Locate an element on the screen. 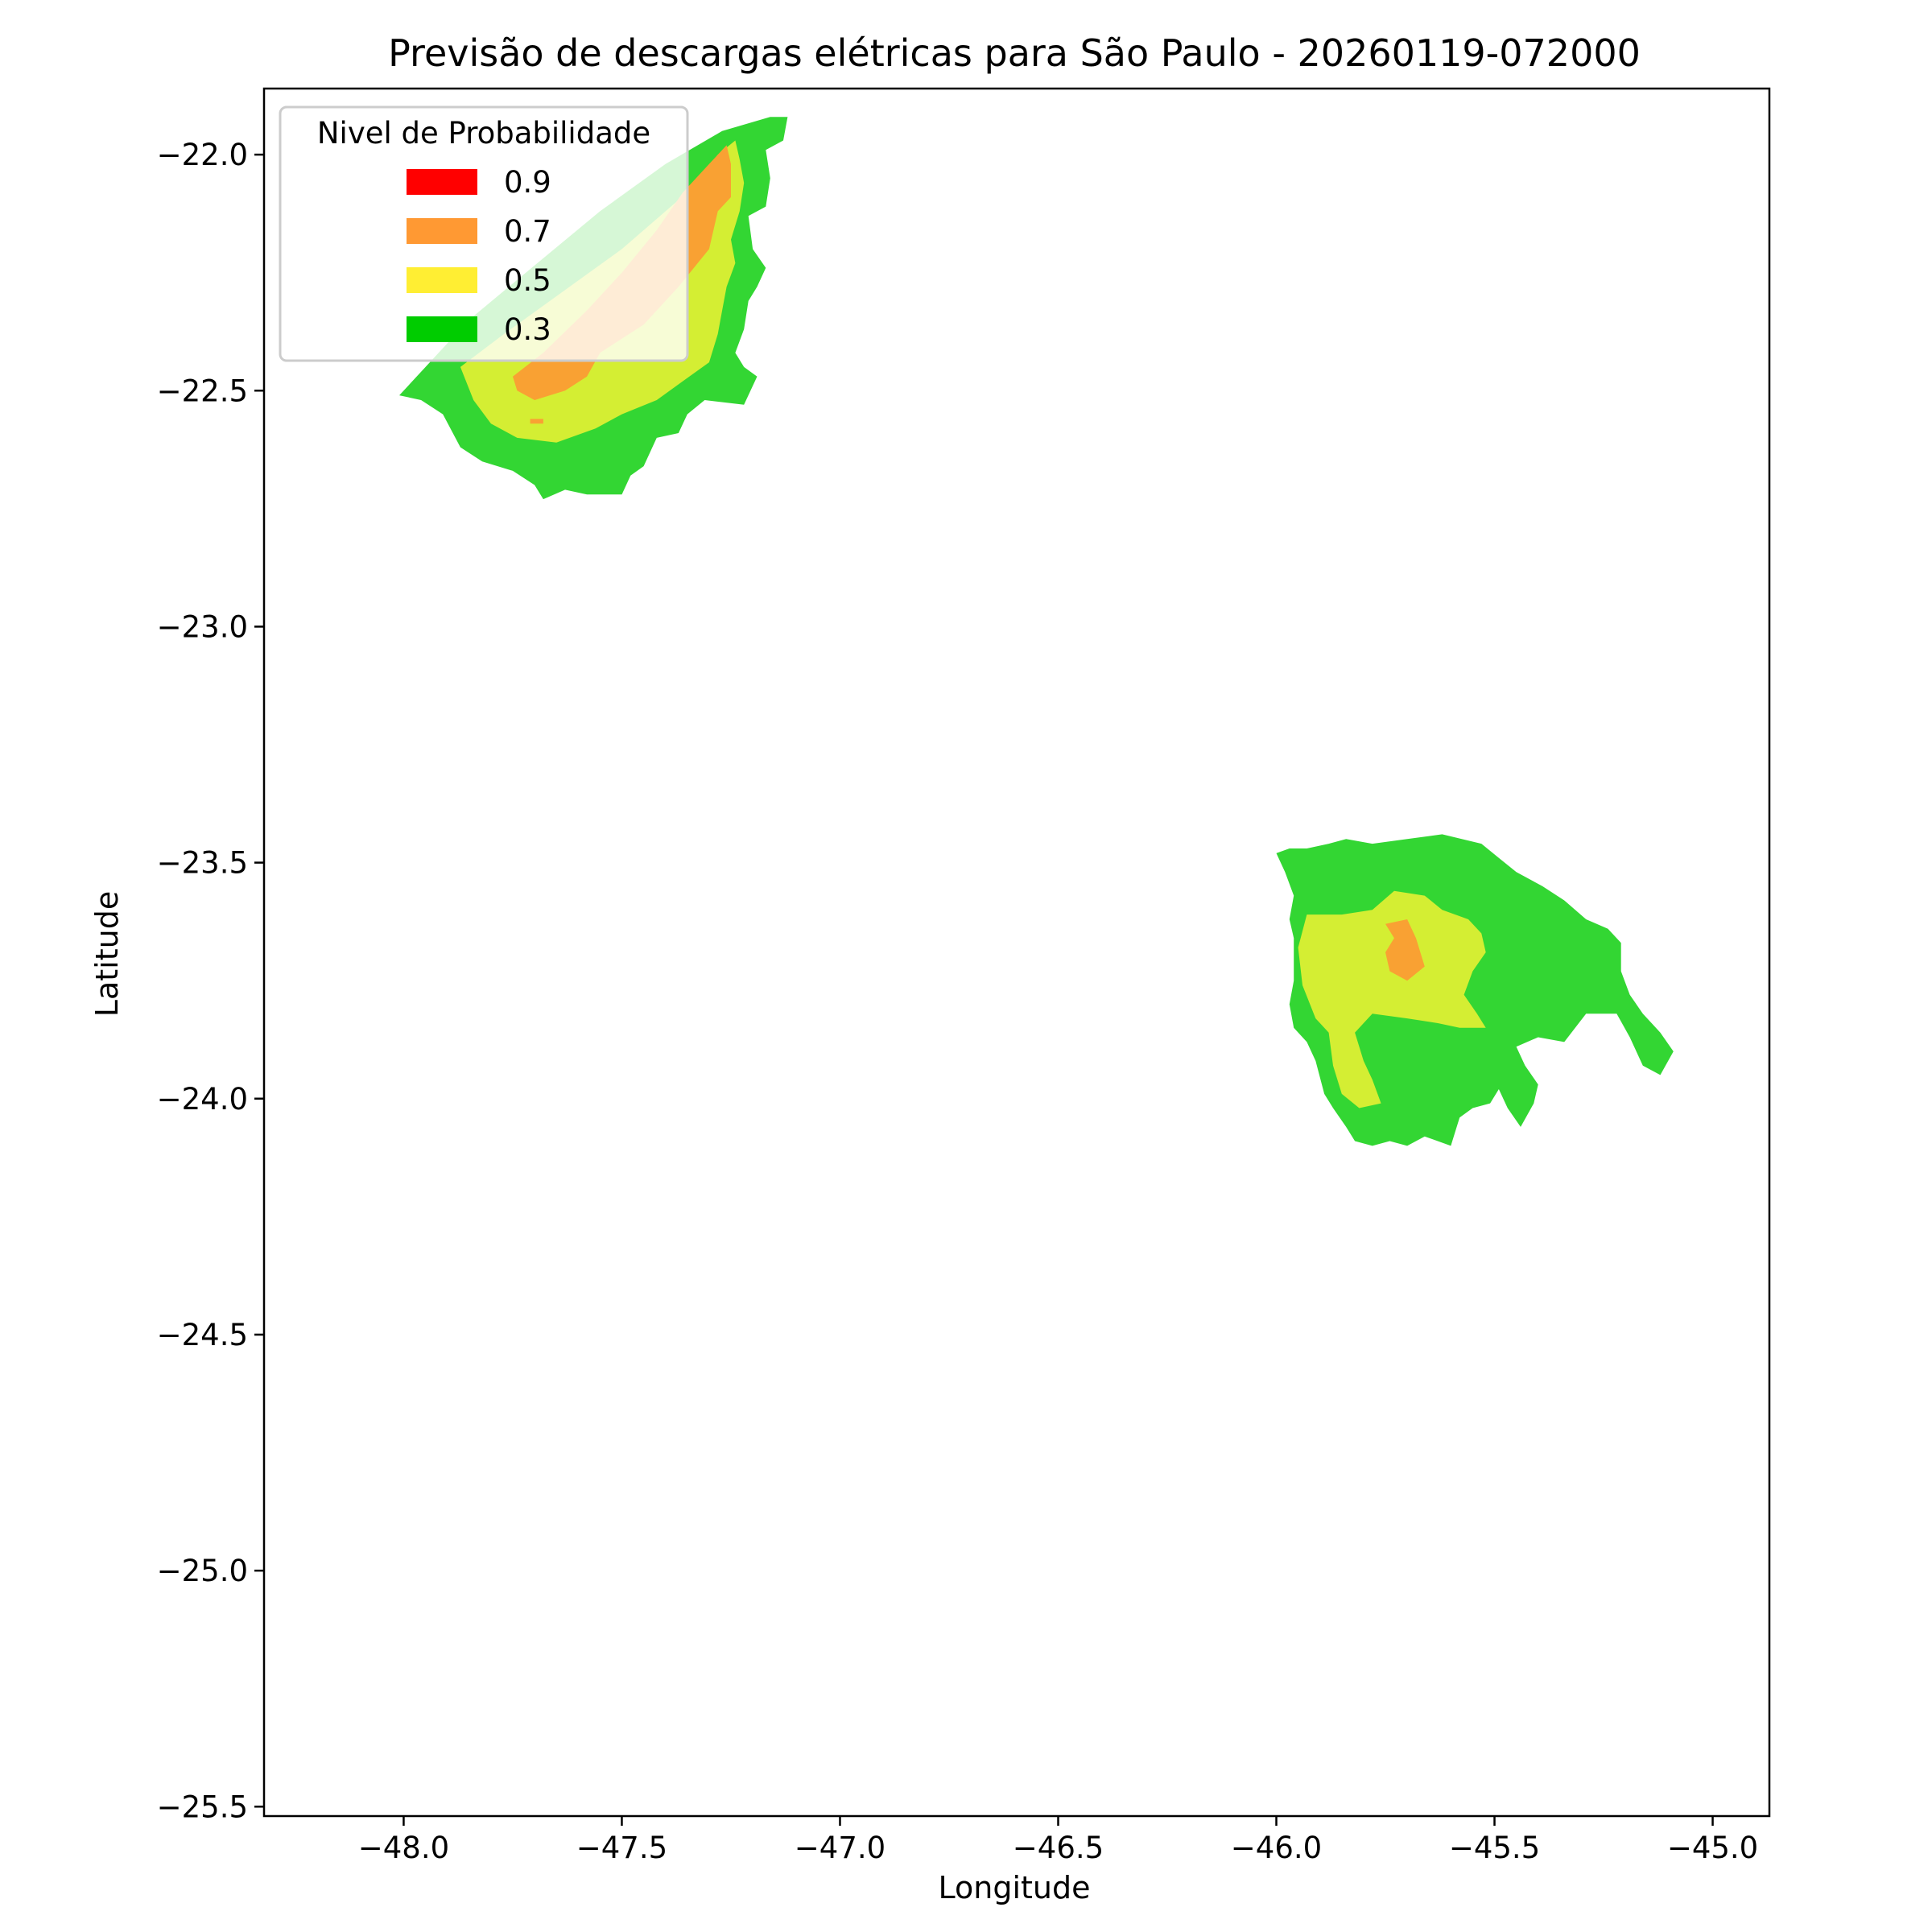  region-southeast-cell is located at coordinates (1475, 990).